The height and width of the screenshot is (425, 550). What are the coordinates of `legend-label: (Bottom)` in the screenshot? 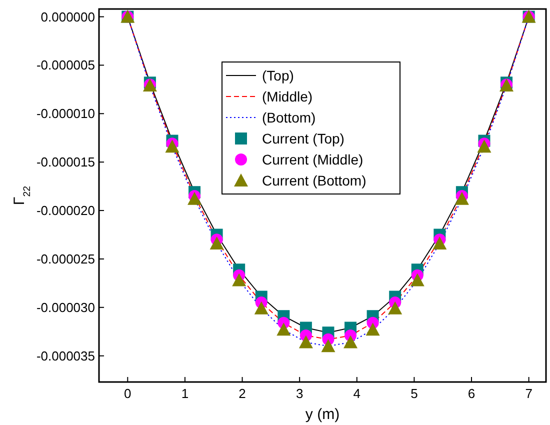 It's located at (289, 117).